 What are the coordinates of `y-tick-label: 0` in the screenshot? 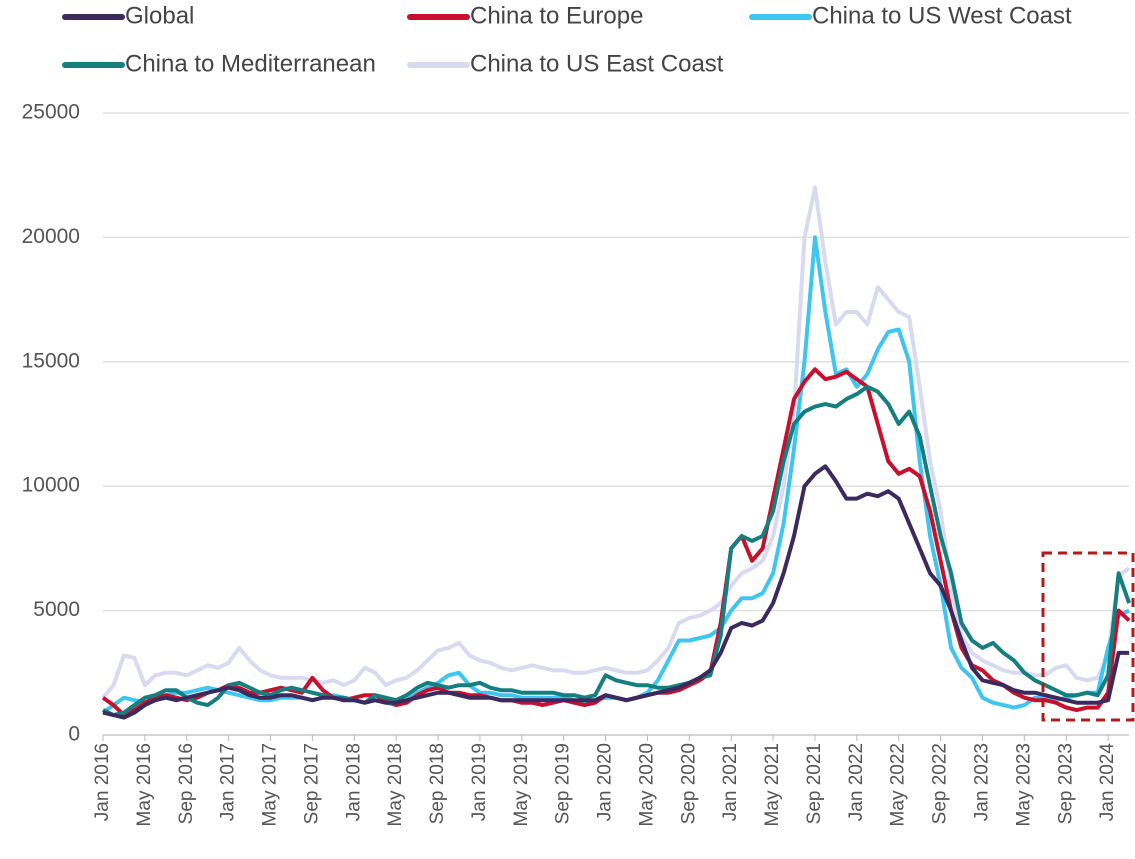 It's located at (74, 734).